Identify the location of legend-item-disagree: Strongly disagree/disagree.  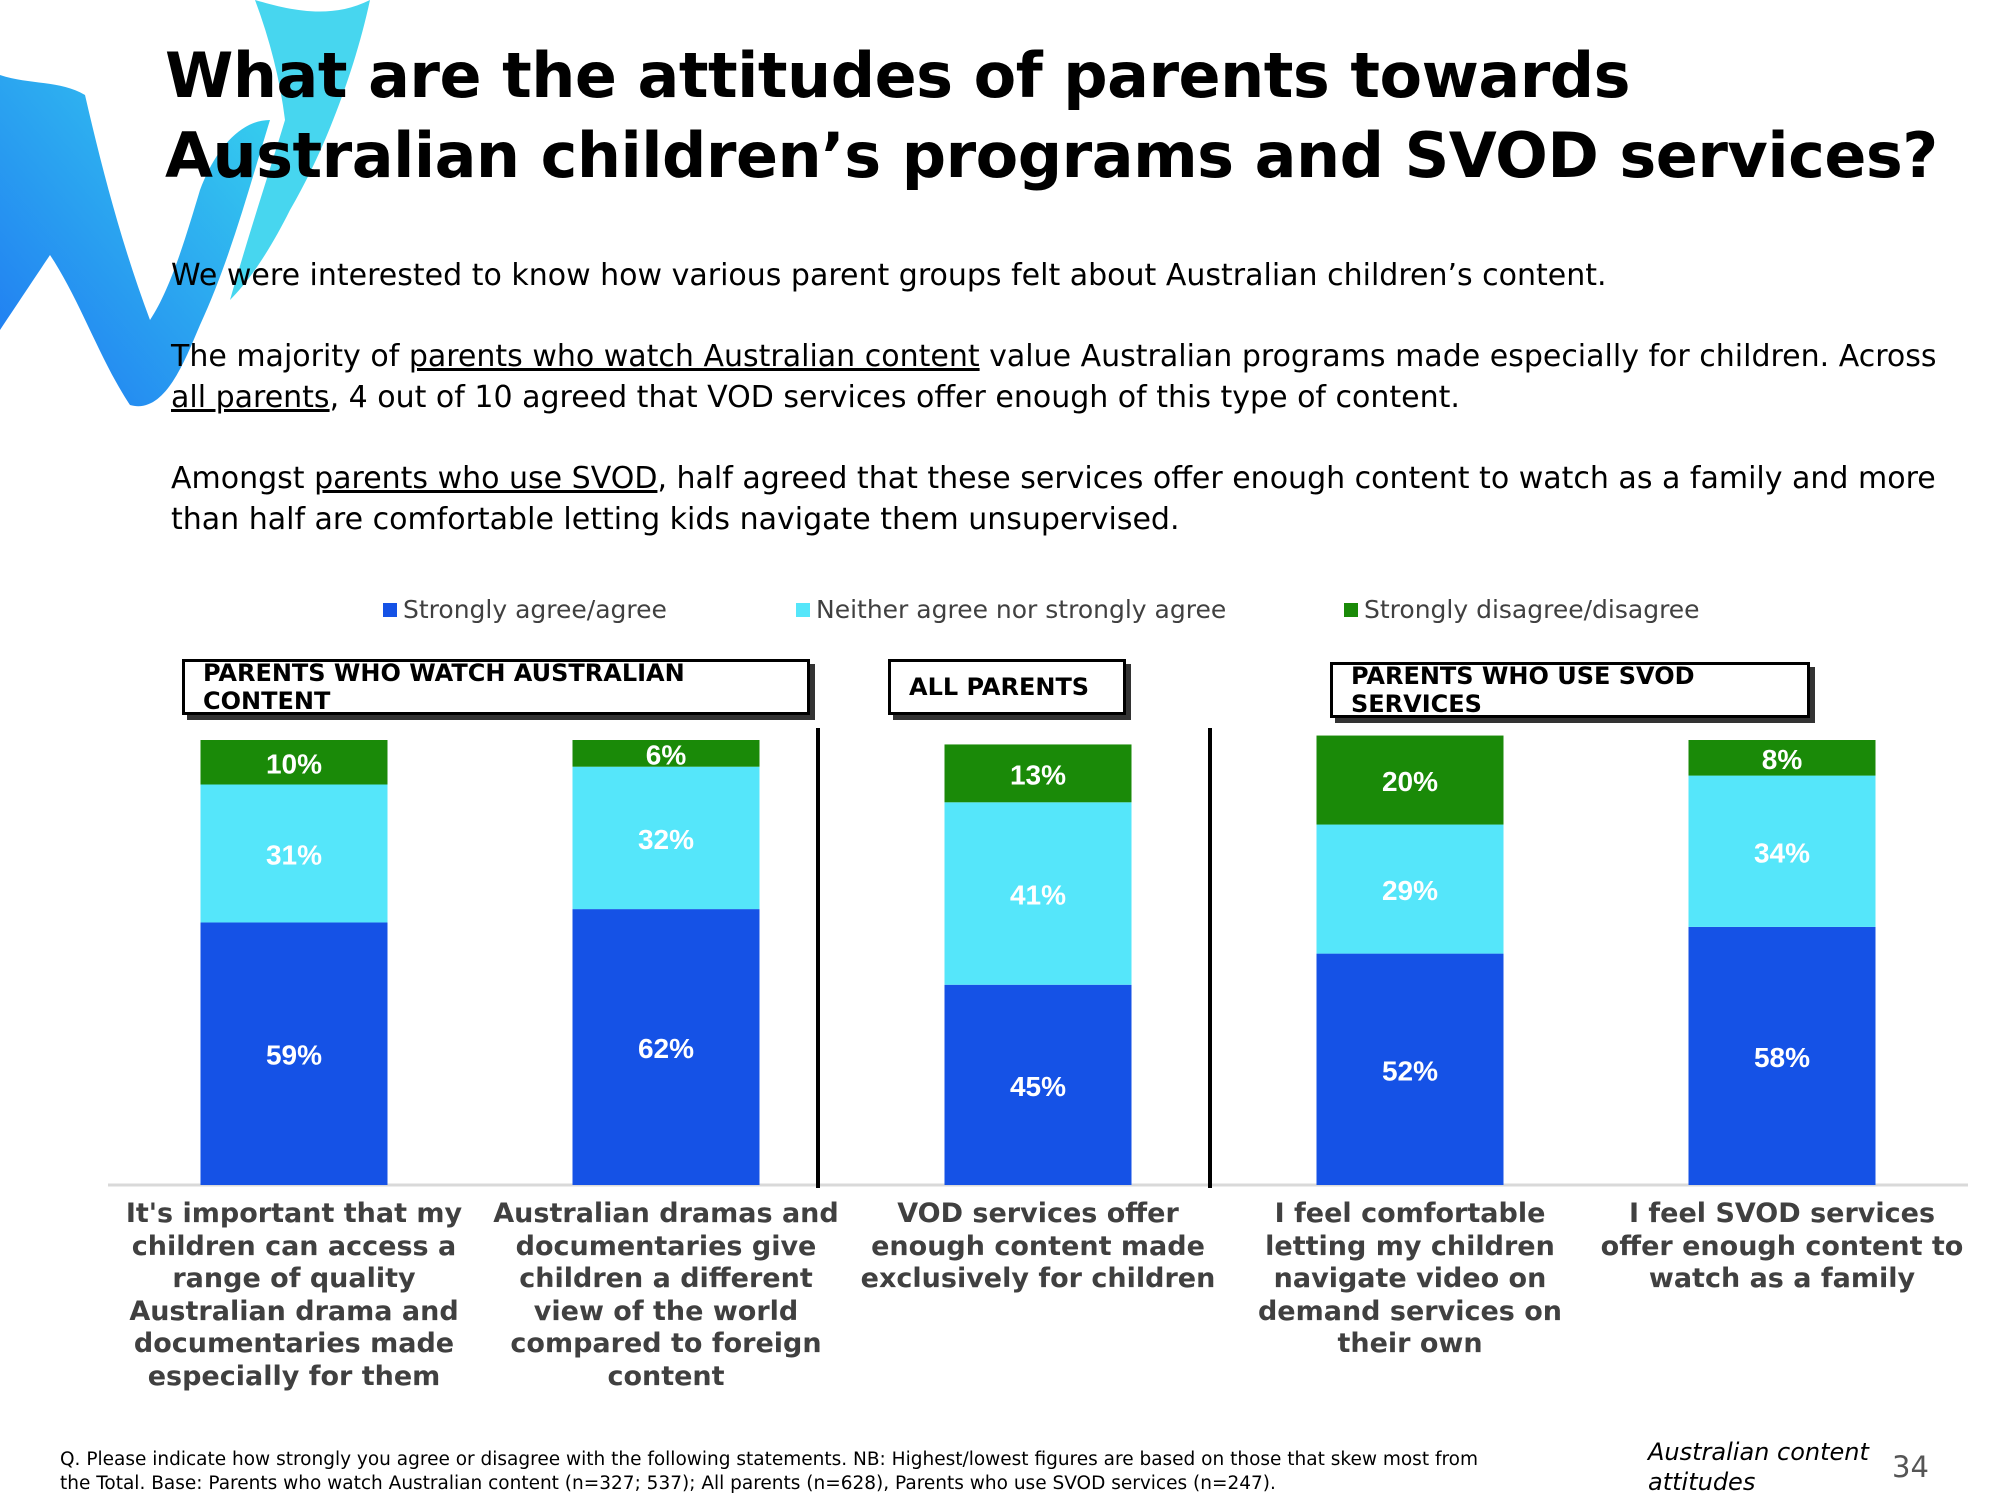
(1522, 609).